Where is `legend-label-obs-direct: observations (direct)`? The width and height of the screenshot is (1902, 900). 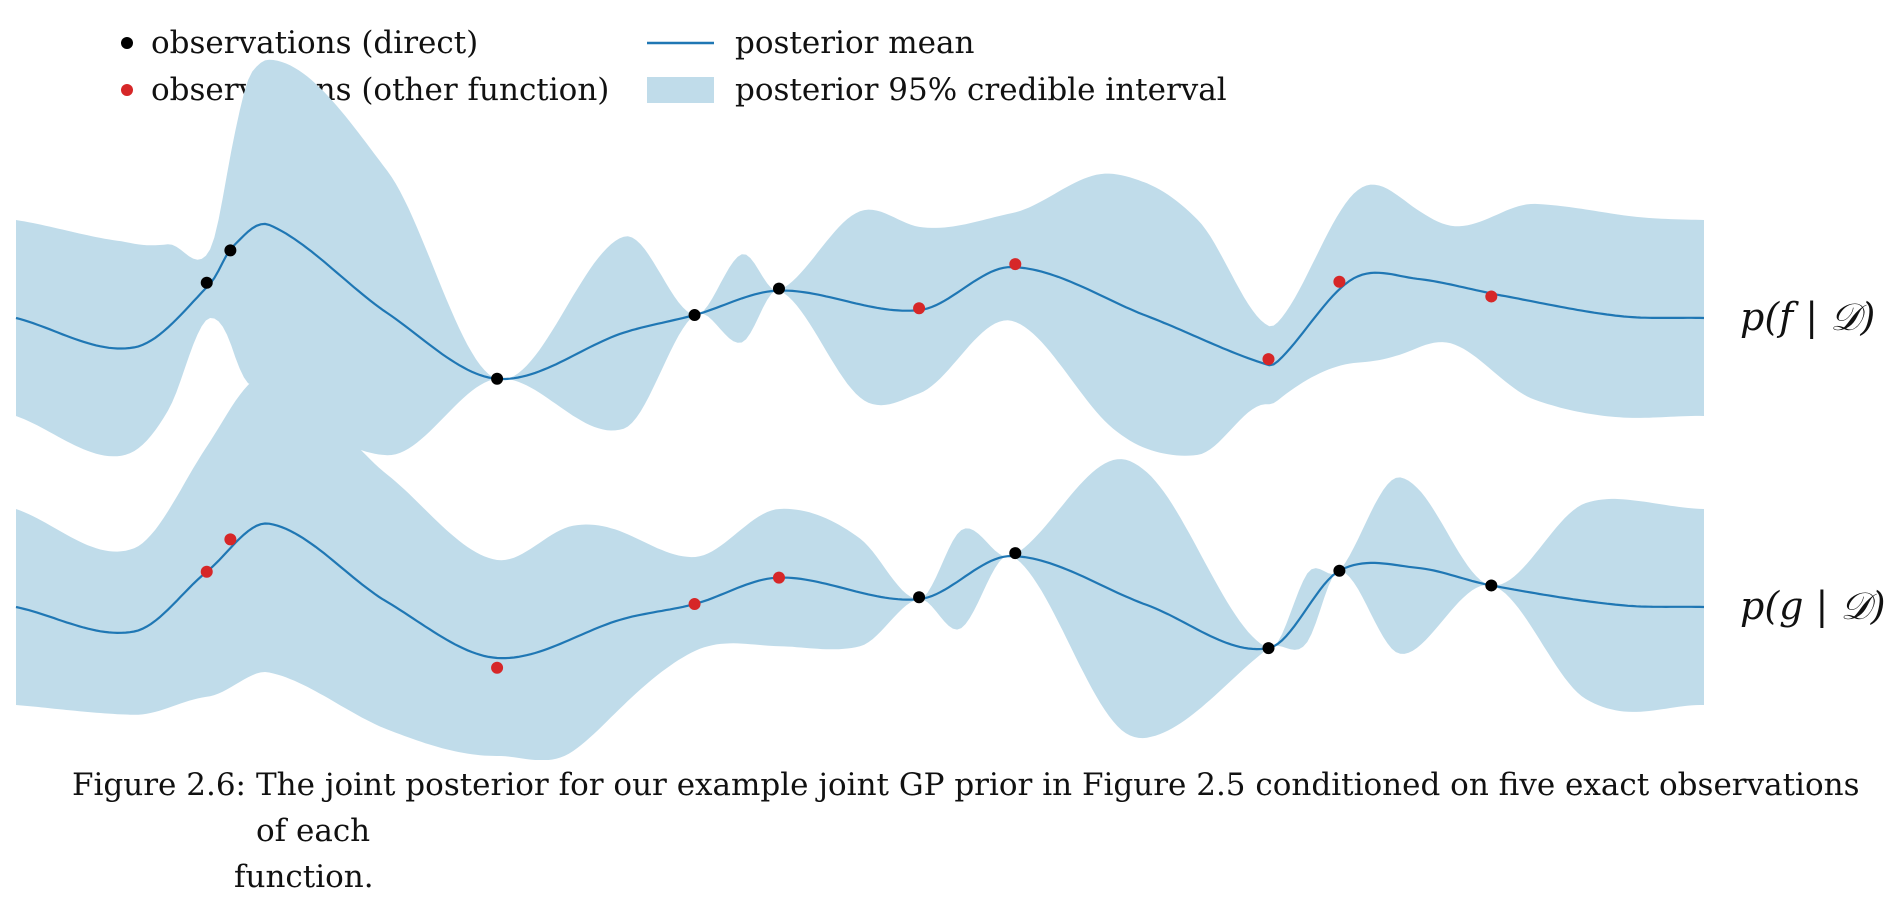
legend-label-obs-direct: observations (direct) is located at coordinates (314, 43).